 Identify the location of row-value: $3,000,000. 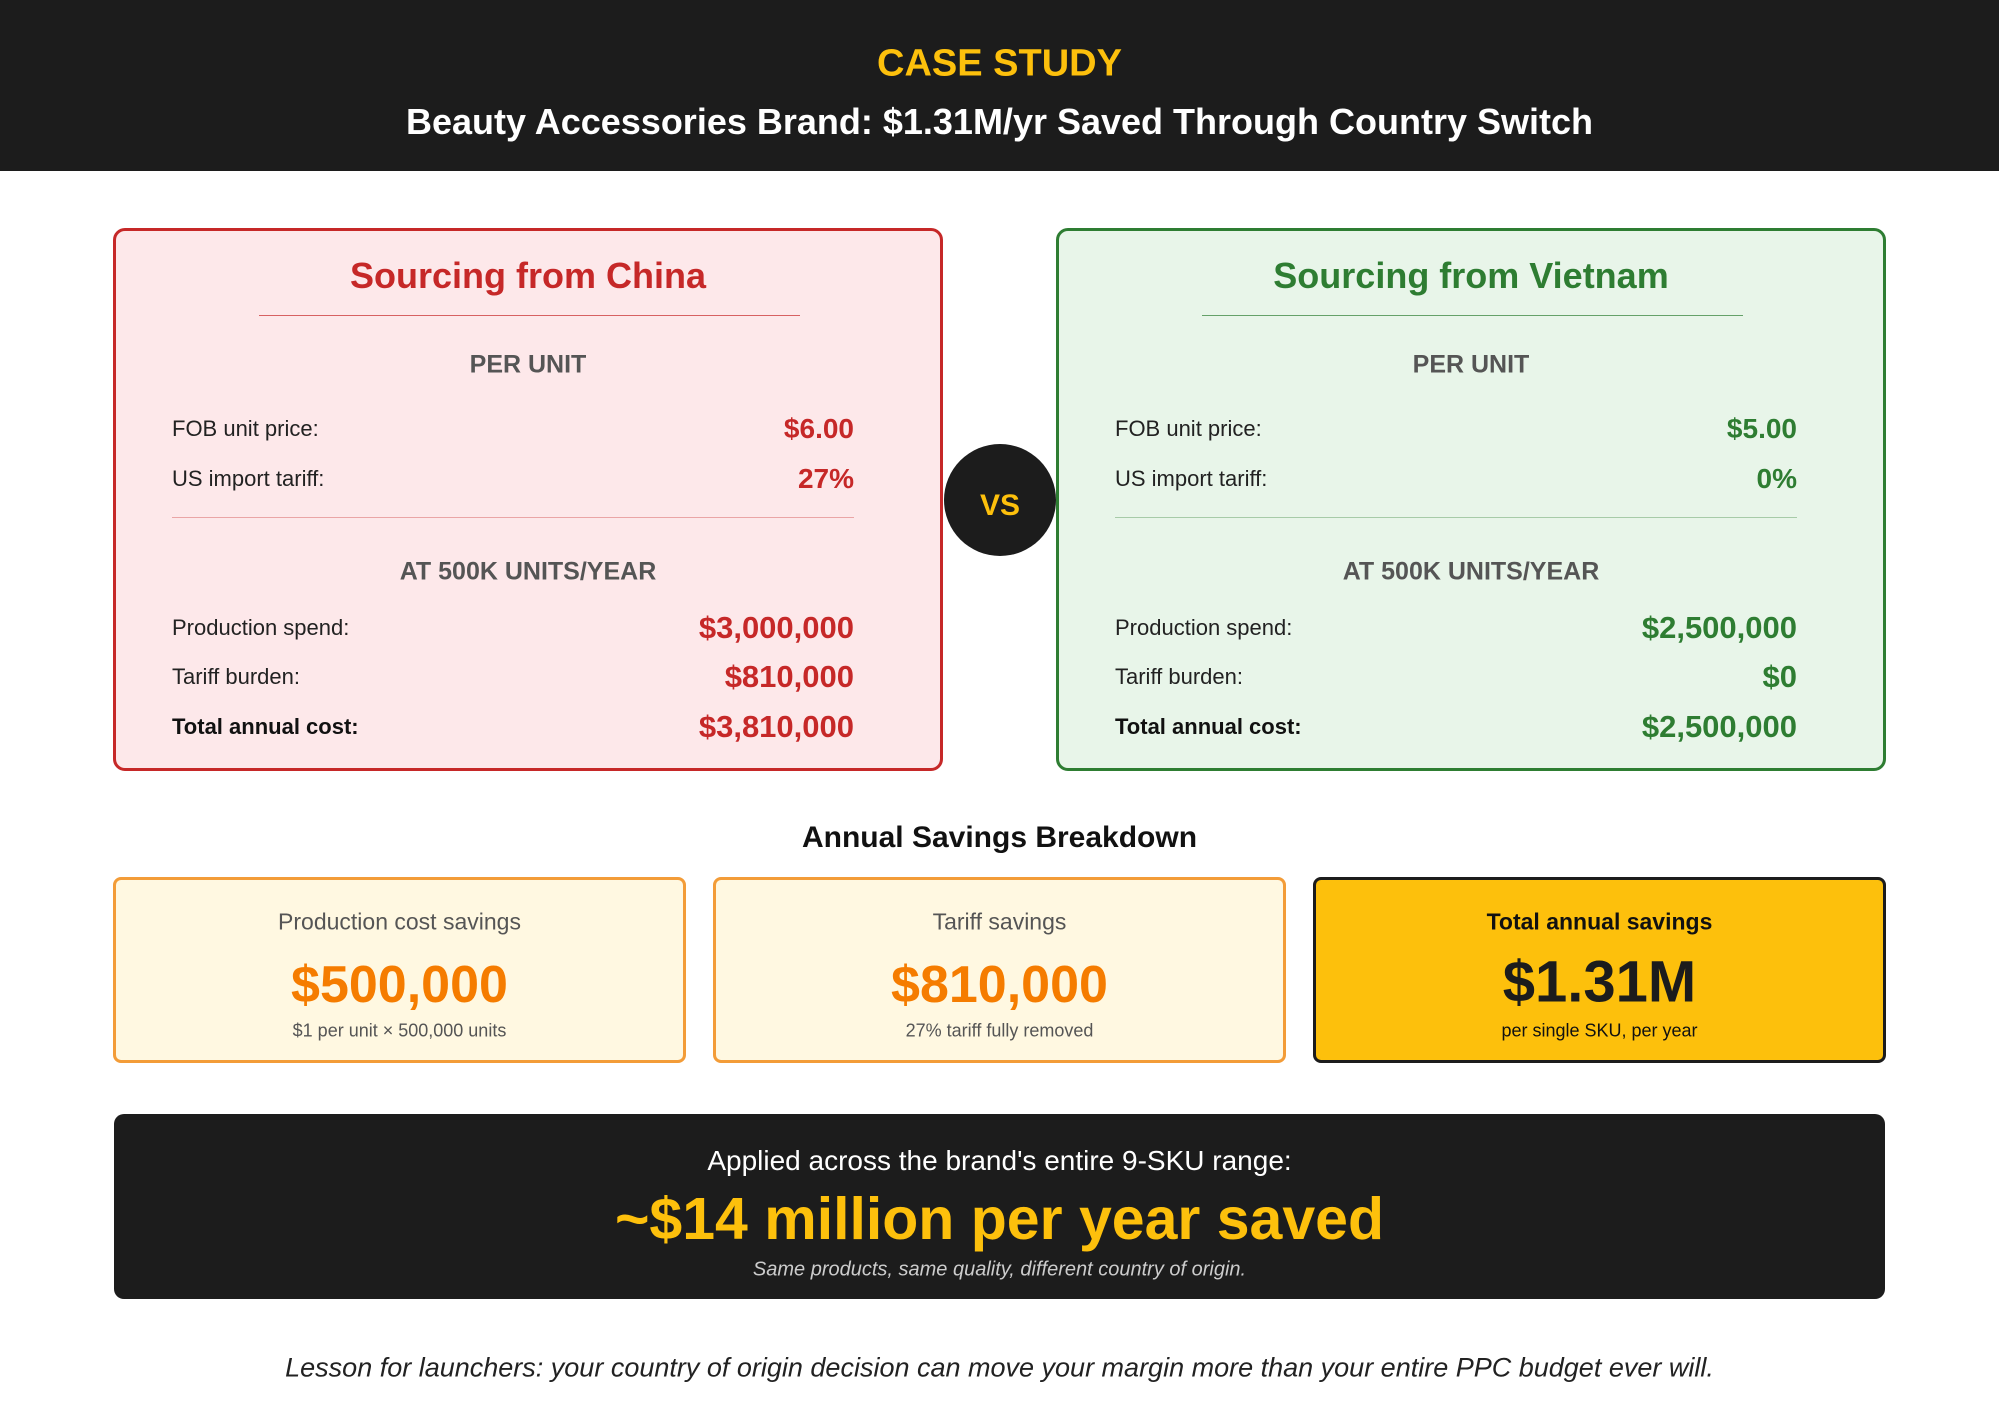
(776, 627).